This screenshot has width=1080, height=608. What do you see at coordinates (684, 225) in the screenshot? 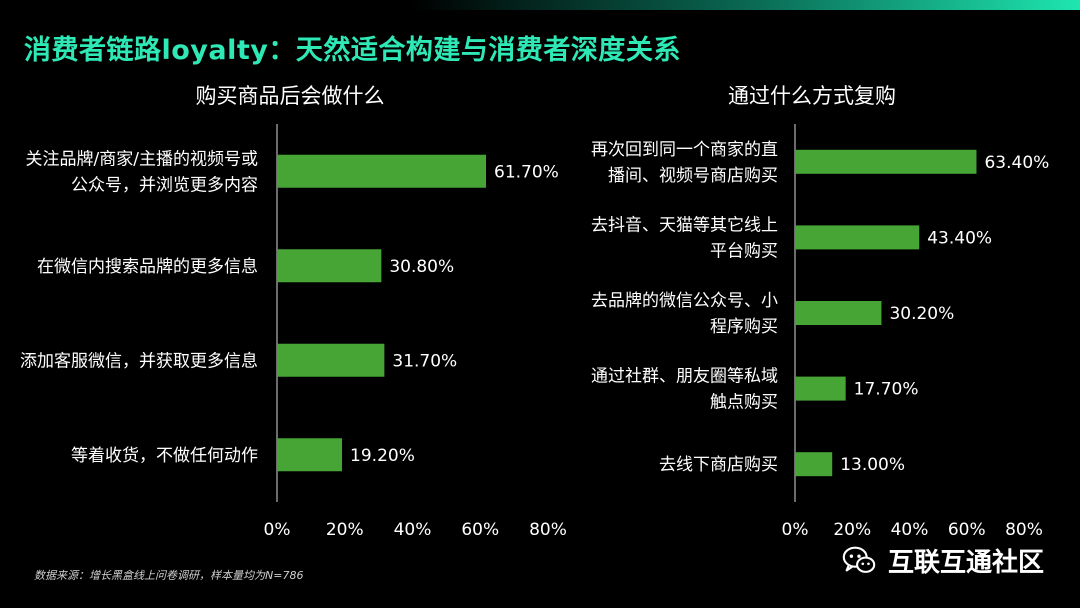
I see `right-category-label-1-0: 去抖音、天猫等其它线上` at bounding box center [684, 225].